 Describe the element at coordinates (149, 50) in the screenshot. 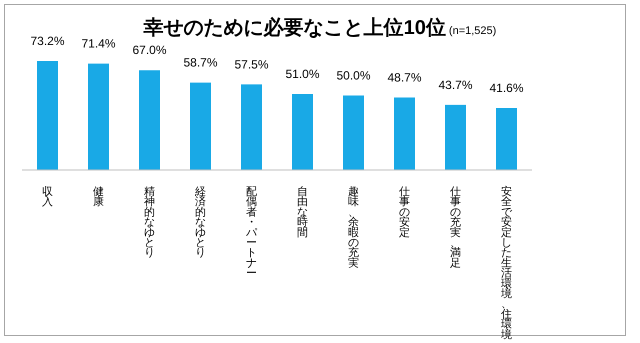

I see `data-label: 67.0%` at that location.